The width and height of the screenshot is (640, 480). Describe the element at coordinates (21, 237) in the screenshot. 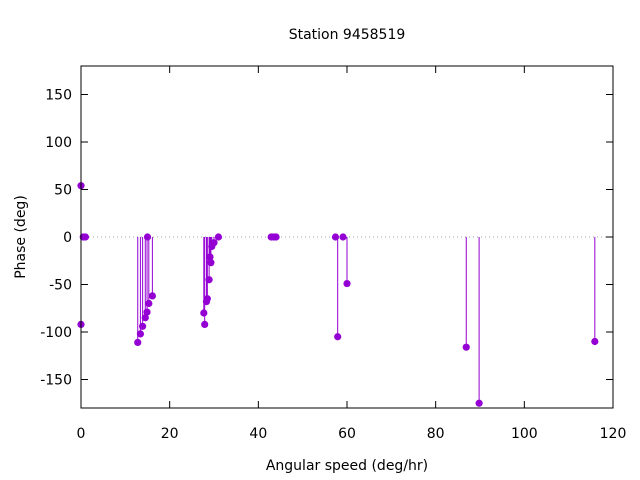

I see `y-axis-label: Phase (deg)` at that location.